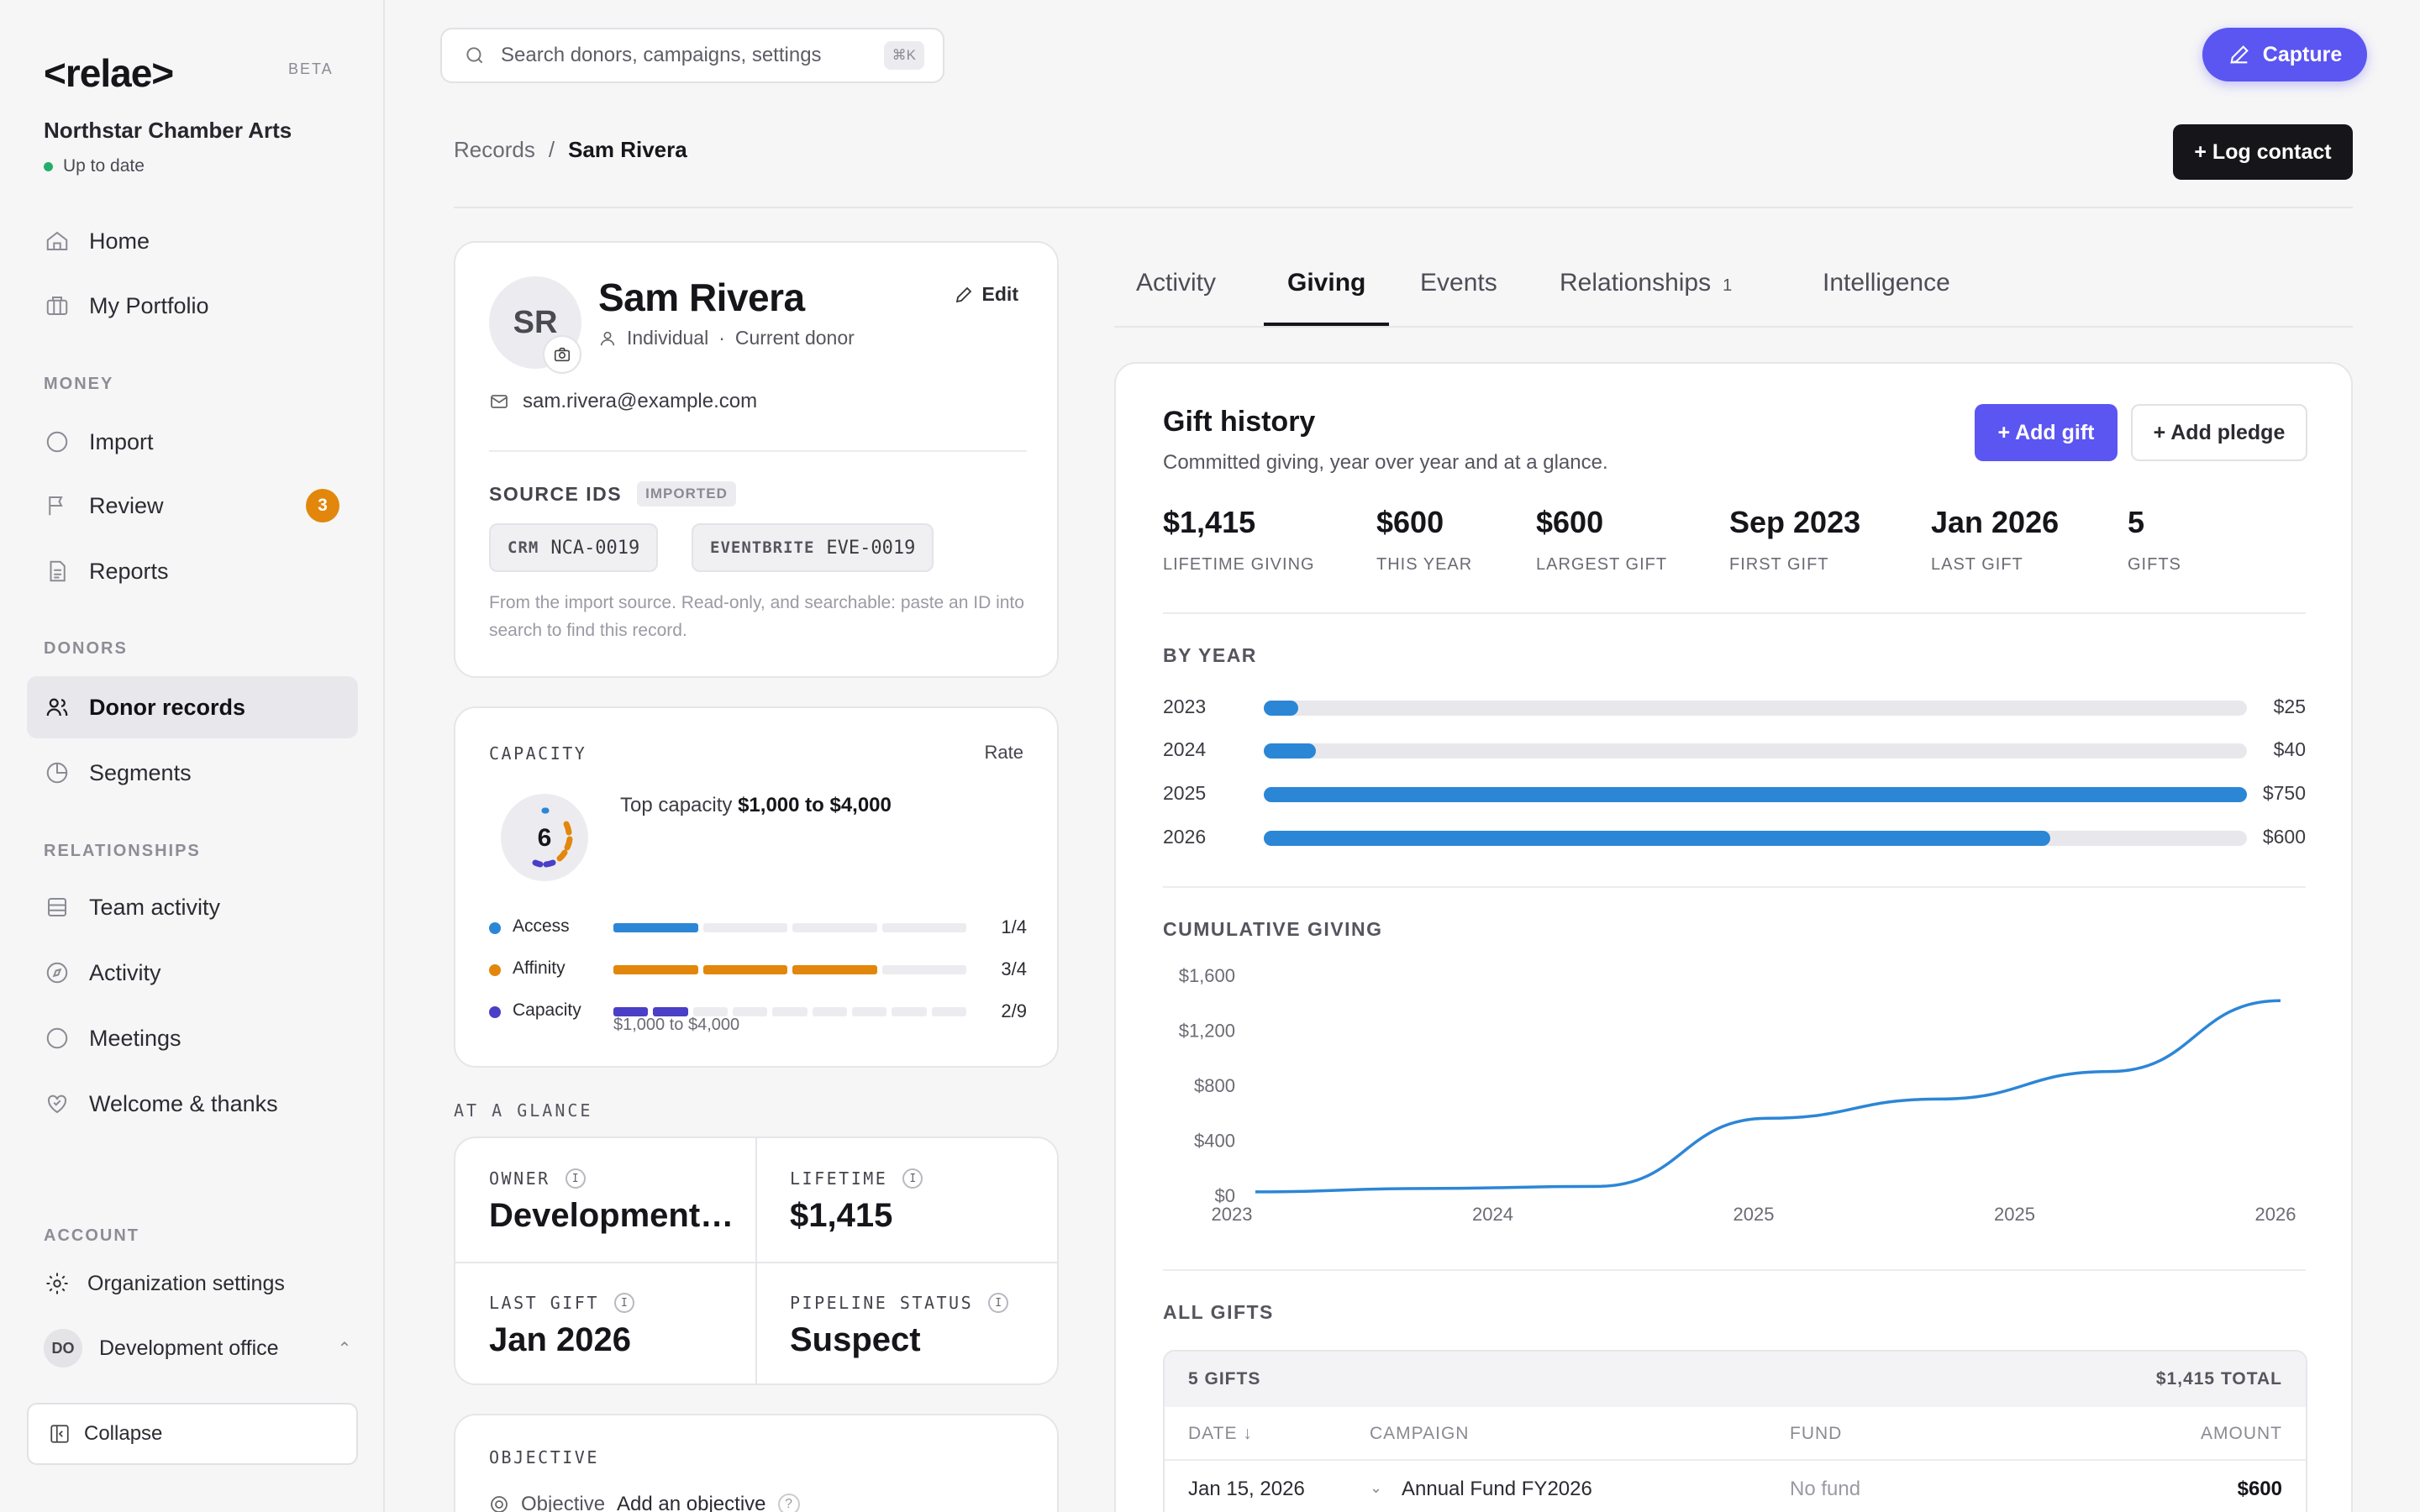 This screenshot has height=1512, width=2420. I want to click on chevron-up-icon: ⌃, so click(344, 1348).